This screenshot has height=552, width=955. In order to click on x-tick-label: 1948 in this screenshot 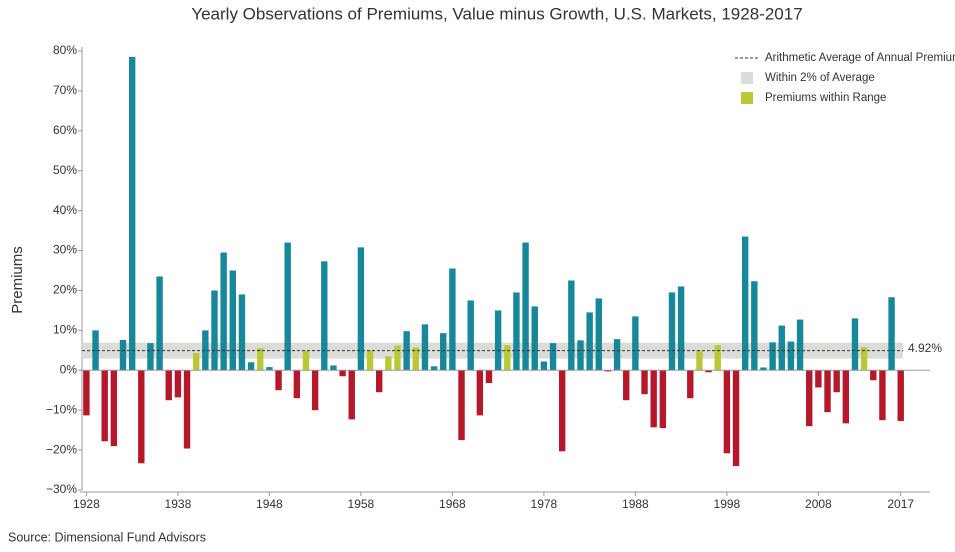, I will do `click(269, 504)`.